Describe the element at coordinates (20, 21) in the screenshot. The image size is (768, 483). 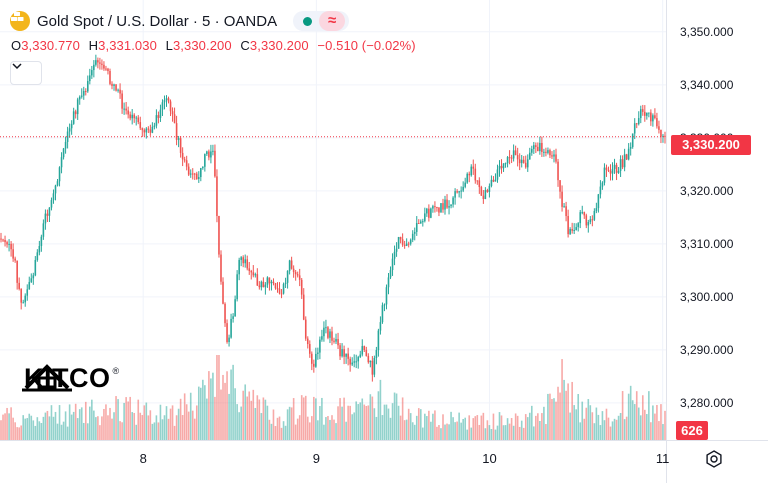
I see `gold-symbol-logo` at that location.